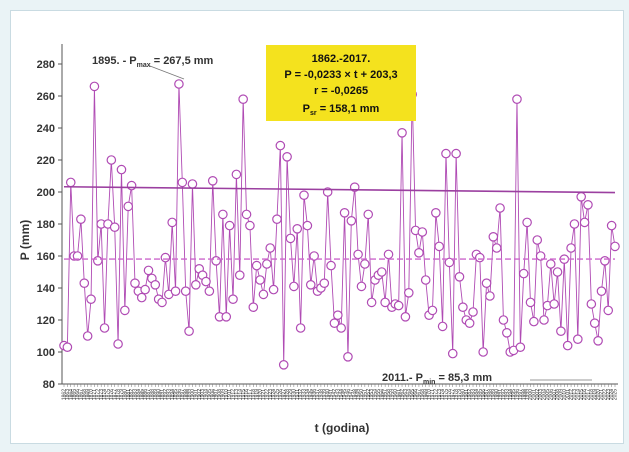 The image size is (629, 452). Describe the element at coordinates (339, 222) in the screenshot. I see `reference-lines` at that location.